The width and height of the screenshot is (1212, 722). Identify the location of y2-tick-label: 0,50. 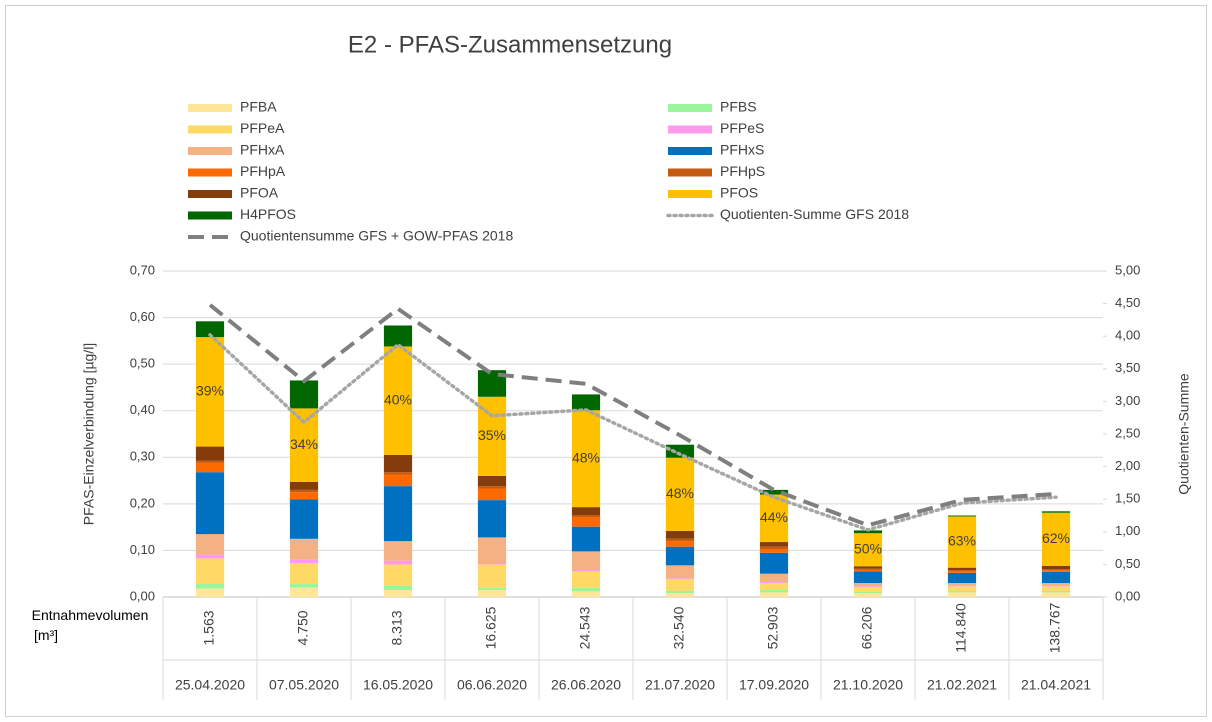
(1127, 563).